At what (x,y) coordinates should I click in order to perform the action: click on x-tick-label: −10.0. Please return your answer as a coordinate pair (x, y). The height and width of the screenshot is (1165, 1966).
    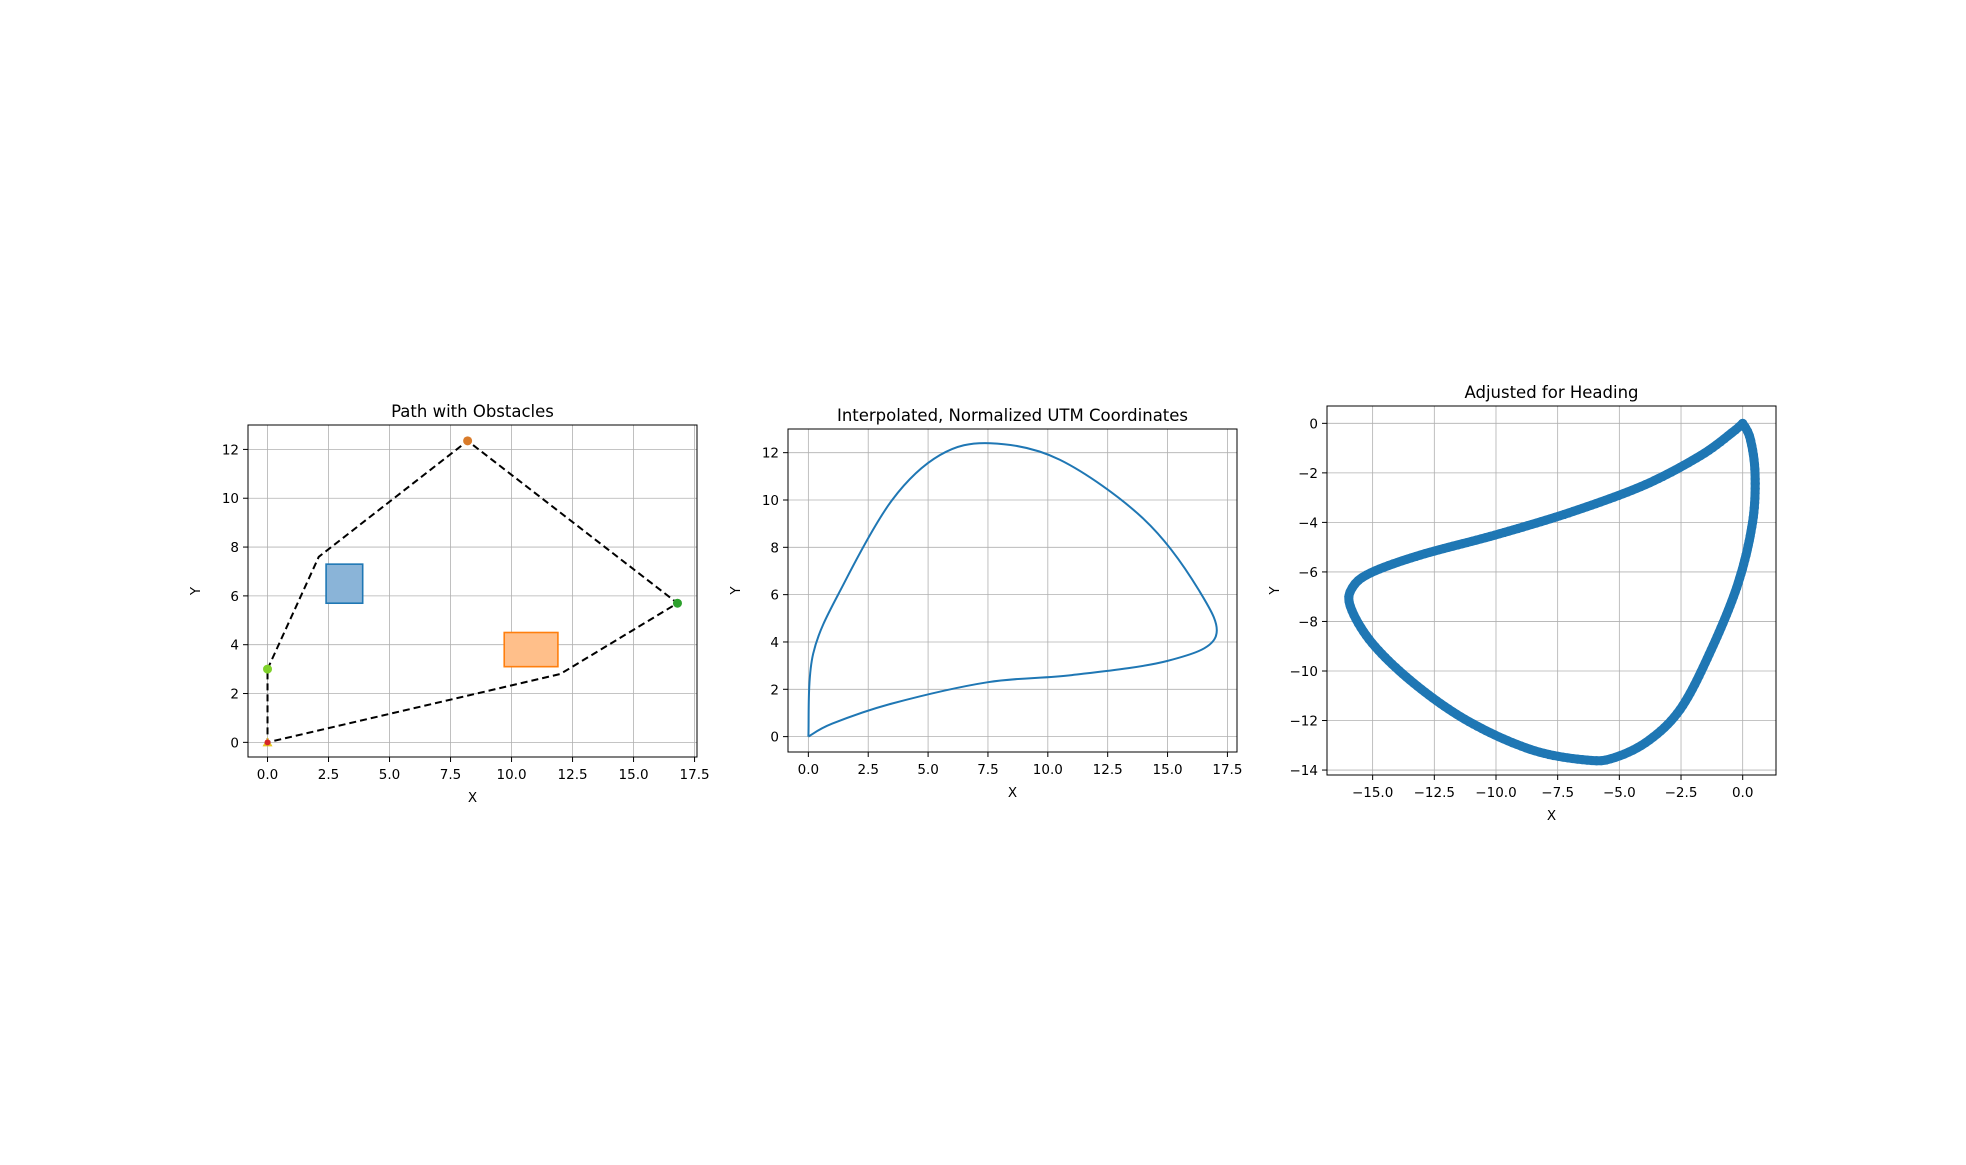
    Looking at the image, I should click on (1495, 793).